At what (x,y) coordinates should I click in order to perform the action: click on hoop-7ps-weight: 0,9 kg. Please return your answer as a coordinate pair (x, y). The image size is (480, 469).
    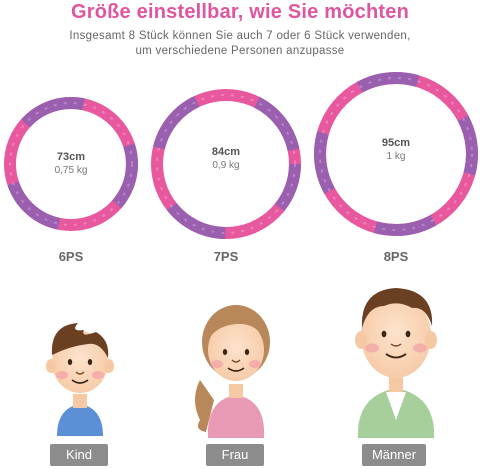
    Looking at the image, I should click on (226, 165).